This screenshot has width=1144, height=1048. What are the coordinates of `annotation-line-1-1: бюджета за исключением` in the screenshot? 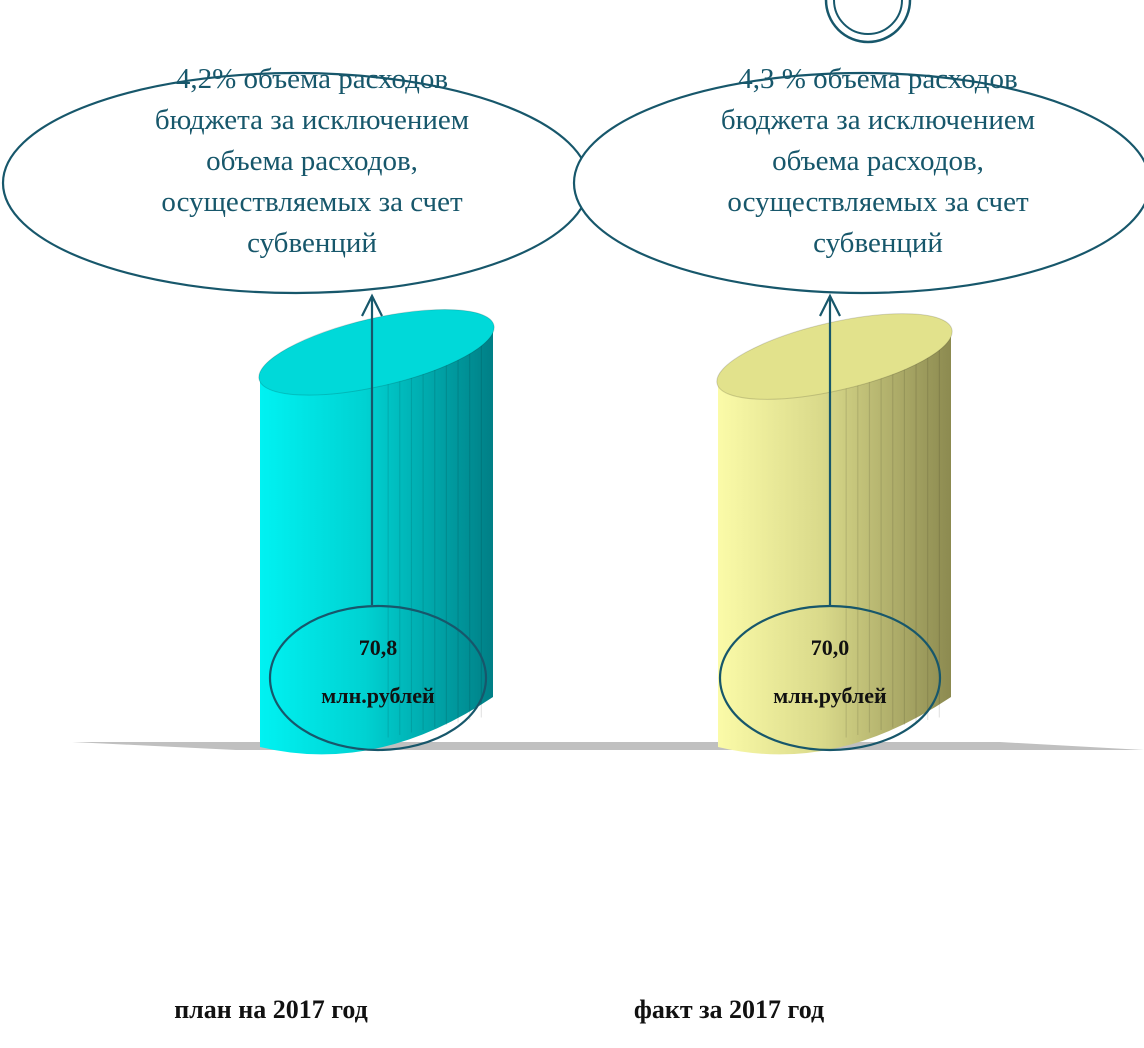 It's located at (878, 120).